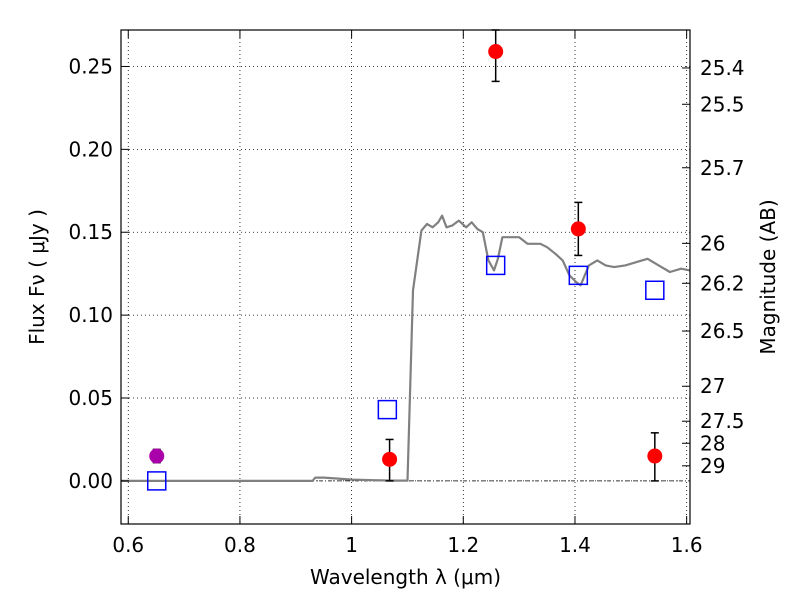 The width and height of the screenshot is (800, 604). Describe the element at coordinates (575, 545) in the screenshot. I see `x-tick-label: 1.4` at that location.